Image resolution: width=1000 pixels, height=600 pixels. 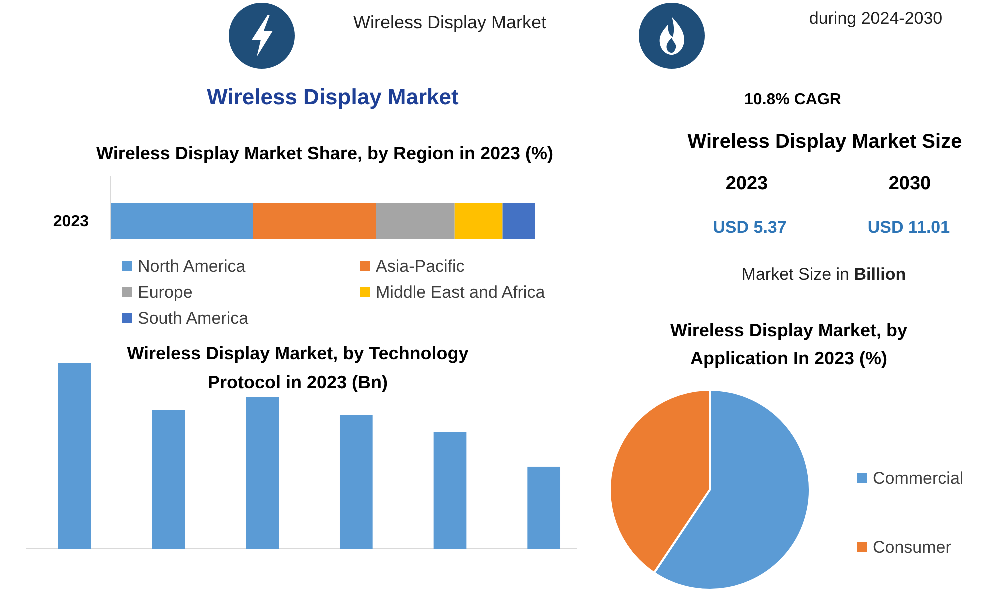 I want to click on chart-title: Wireless Display Market Share, by Region in 2023 (%), so click(x=325, y=153).